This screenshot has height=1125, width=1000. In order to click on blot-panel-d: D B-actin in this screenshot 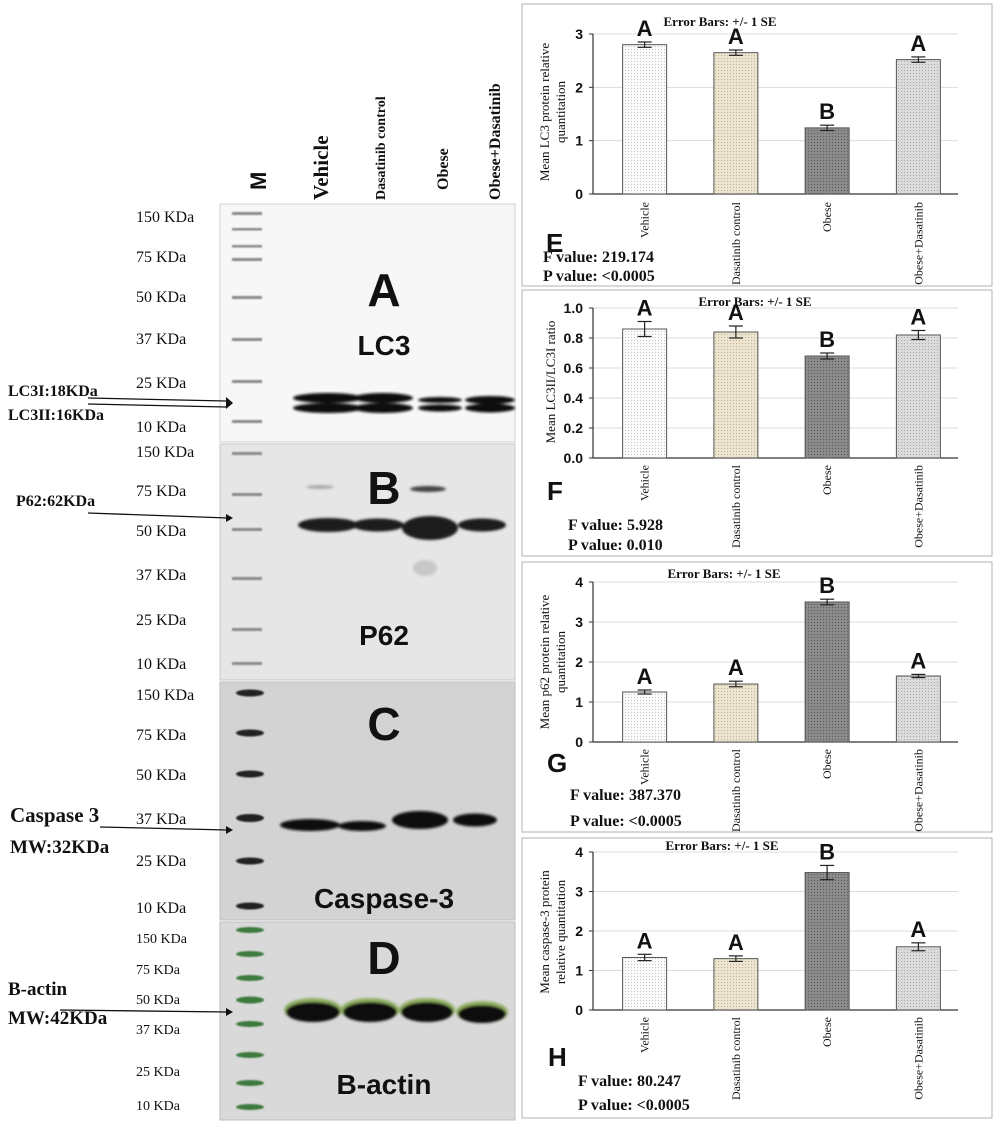, I will do `click(367, 1021)`.